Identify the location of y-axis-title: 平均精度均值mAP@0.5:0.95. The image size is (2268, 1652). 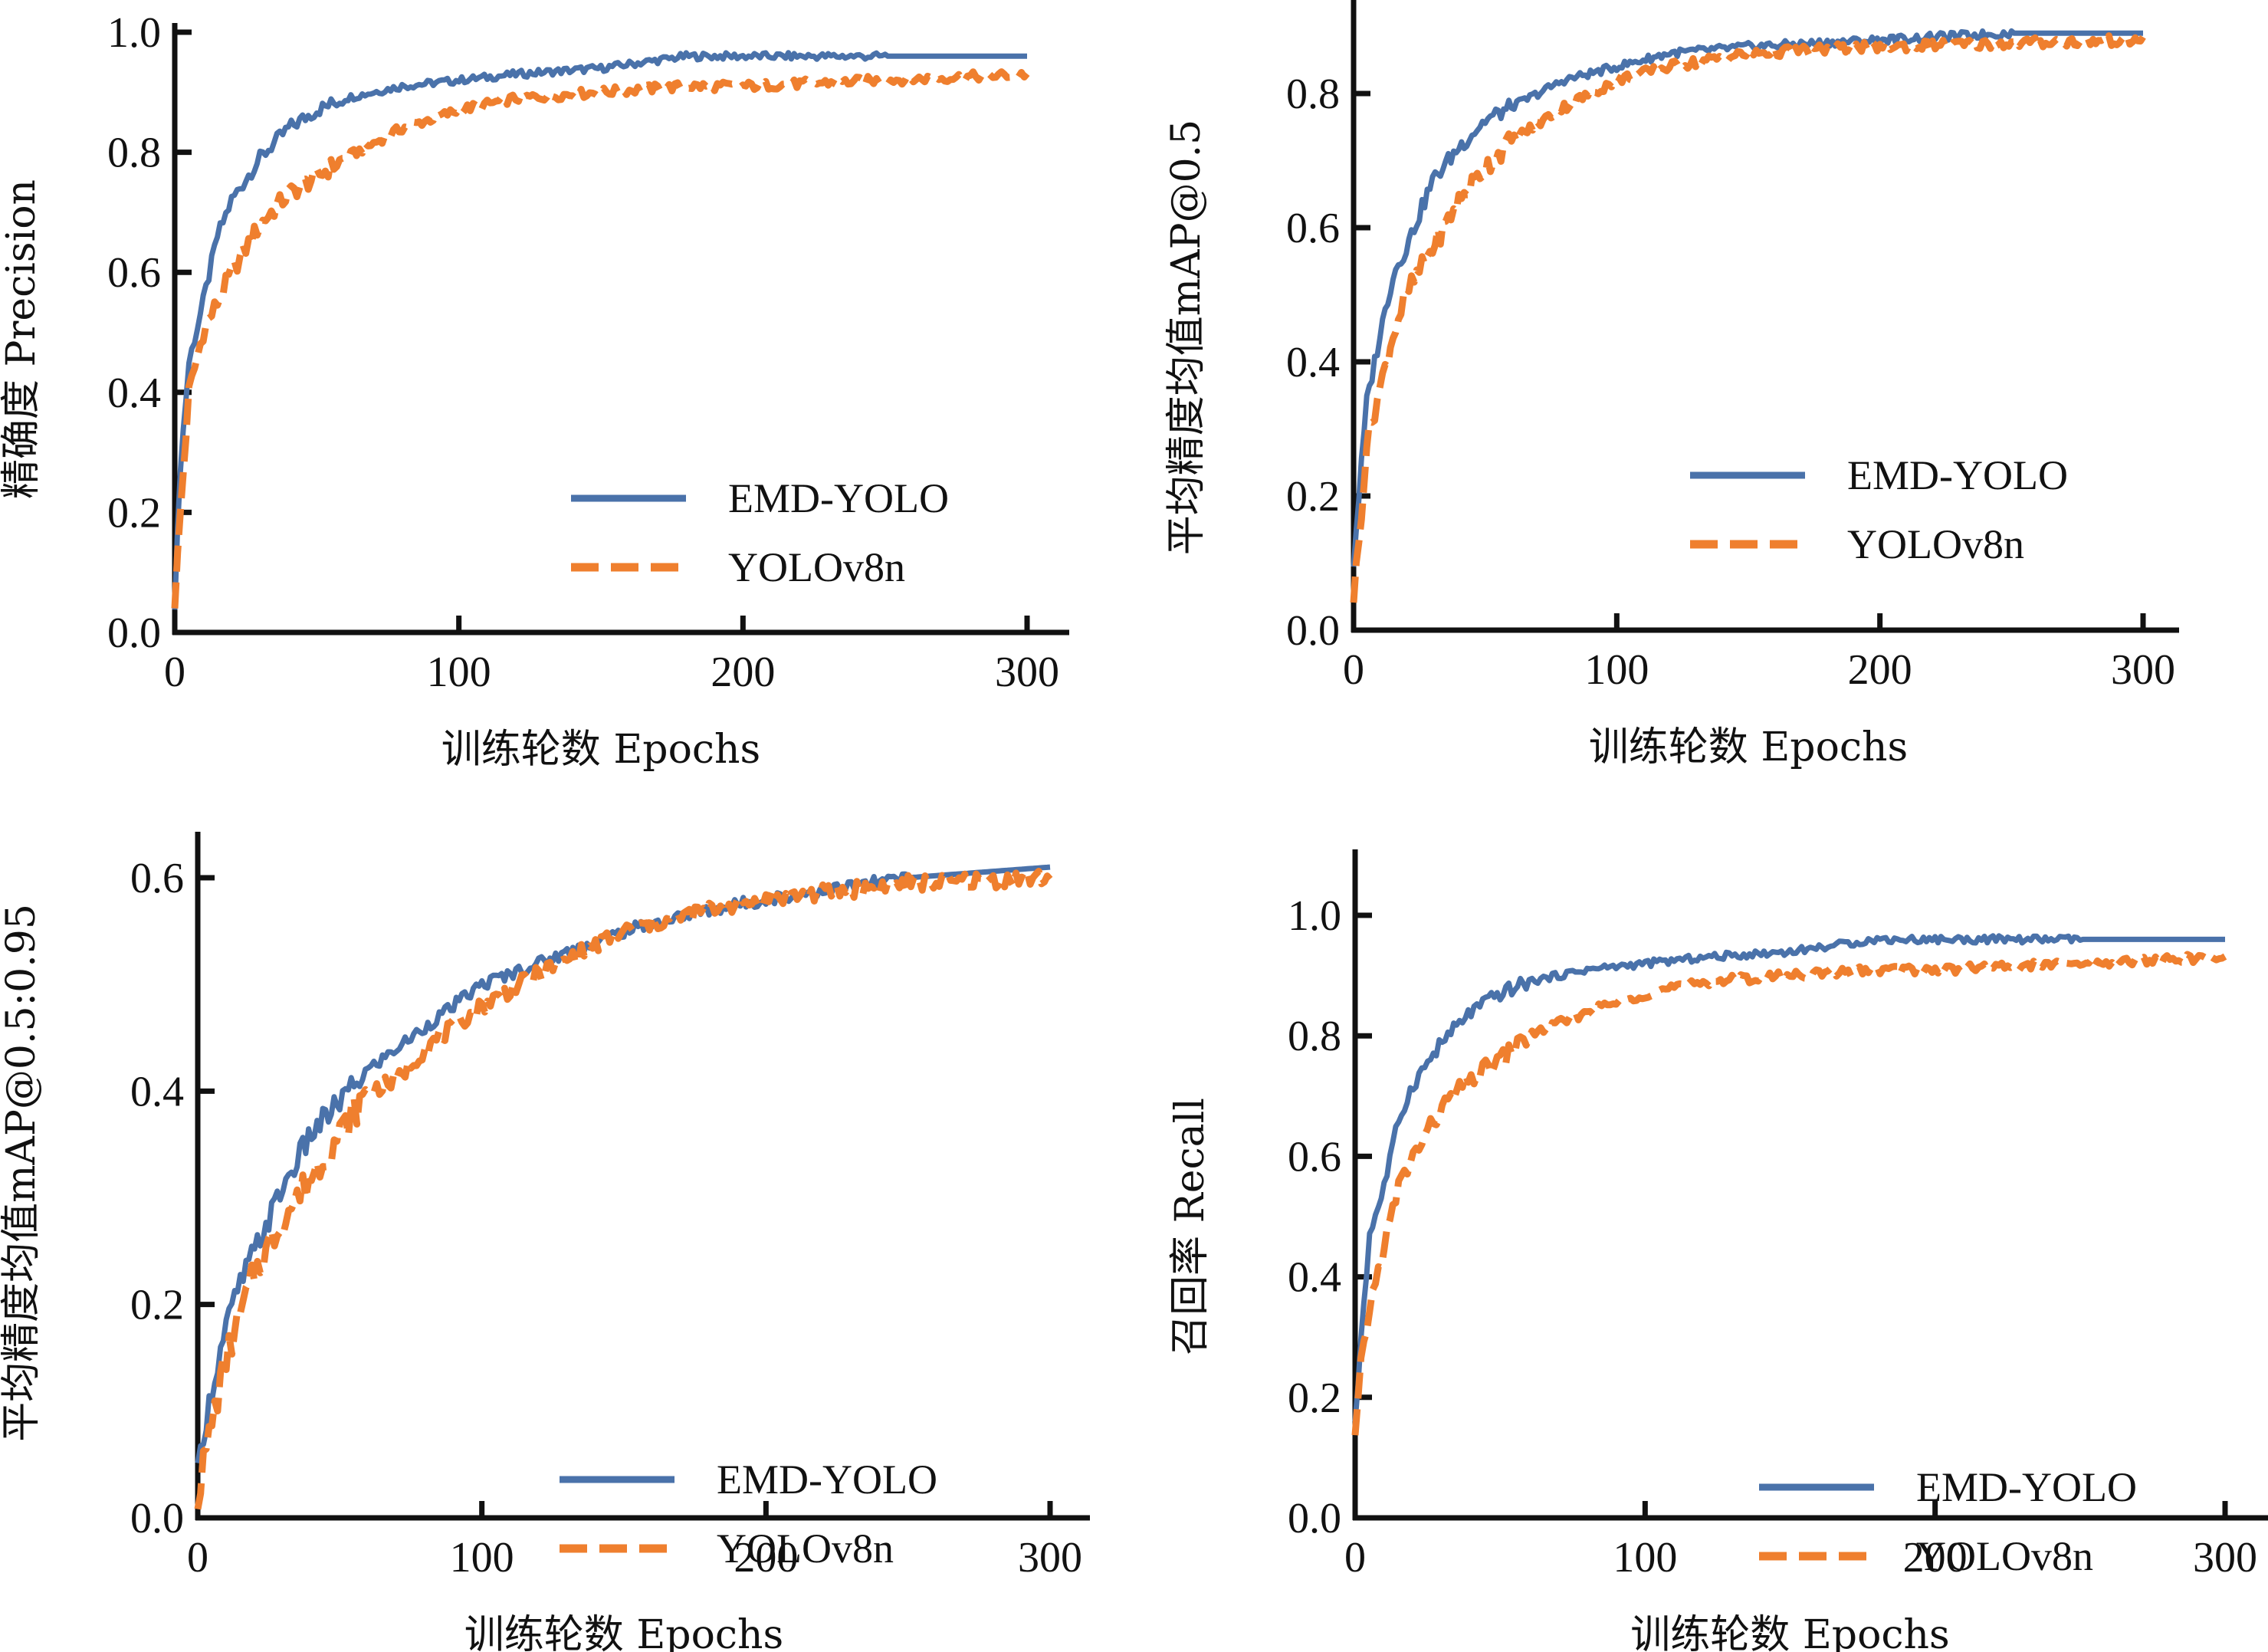
(22, 1173).